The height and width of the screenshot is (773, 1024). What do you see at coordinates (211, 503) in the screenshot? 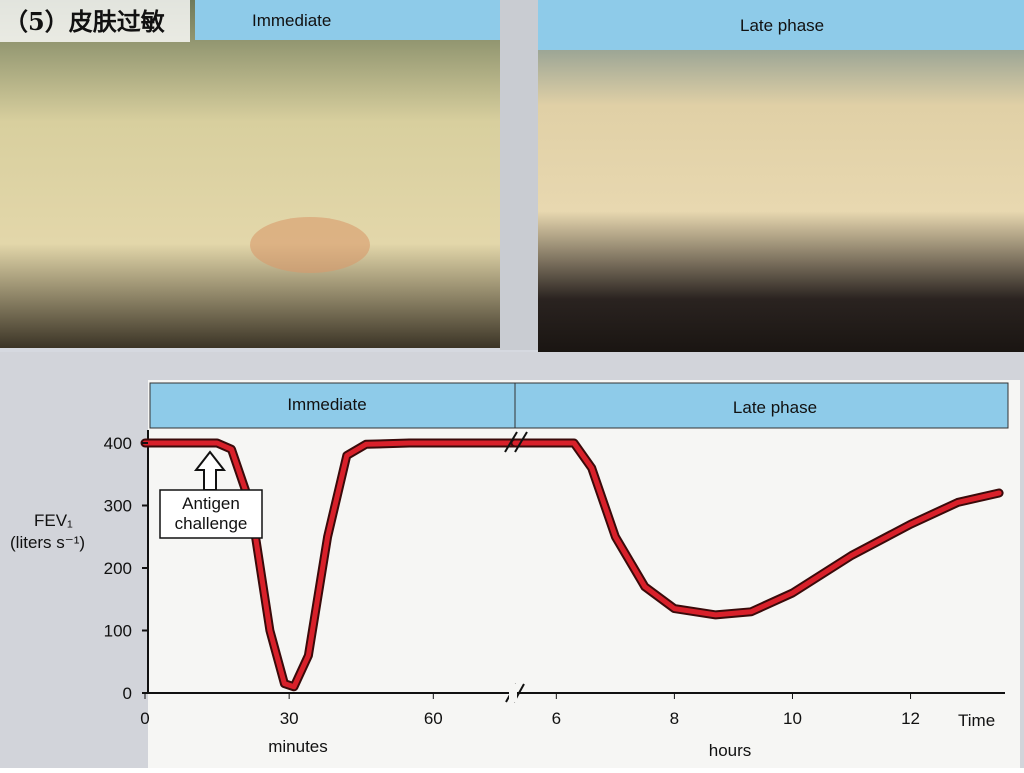
I see `annotation: Antigen` at bounding box center [211, 503].